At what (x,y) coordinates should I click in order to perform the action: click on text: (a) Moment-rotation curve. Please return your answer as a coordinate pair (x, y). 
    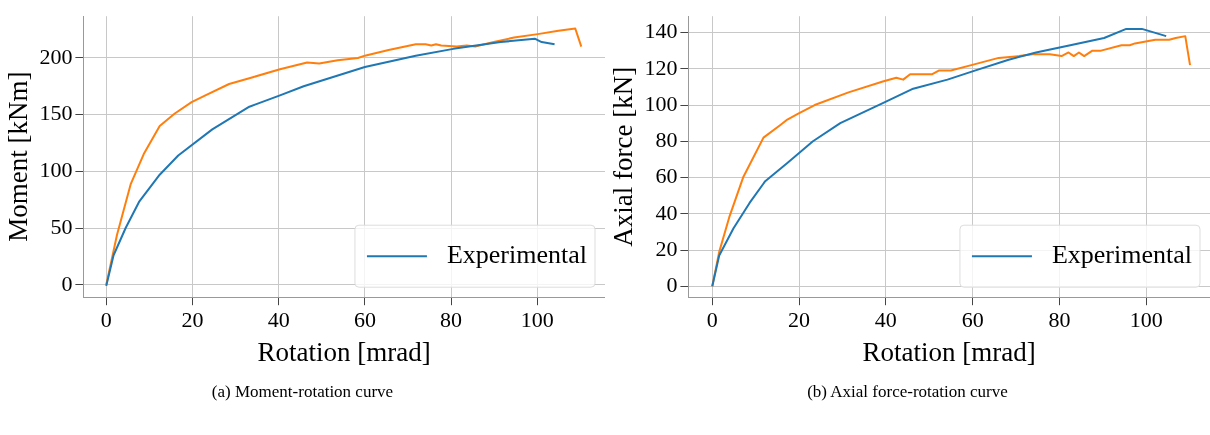
    Looking at the image, I should click on (302, 392).